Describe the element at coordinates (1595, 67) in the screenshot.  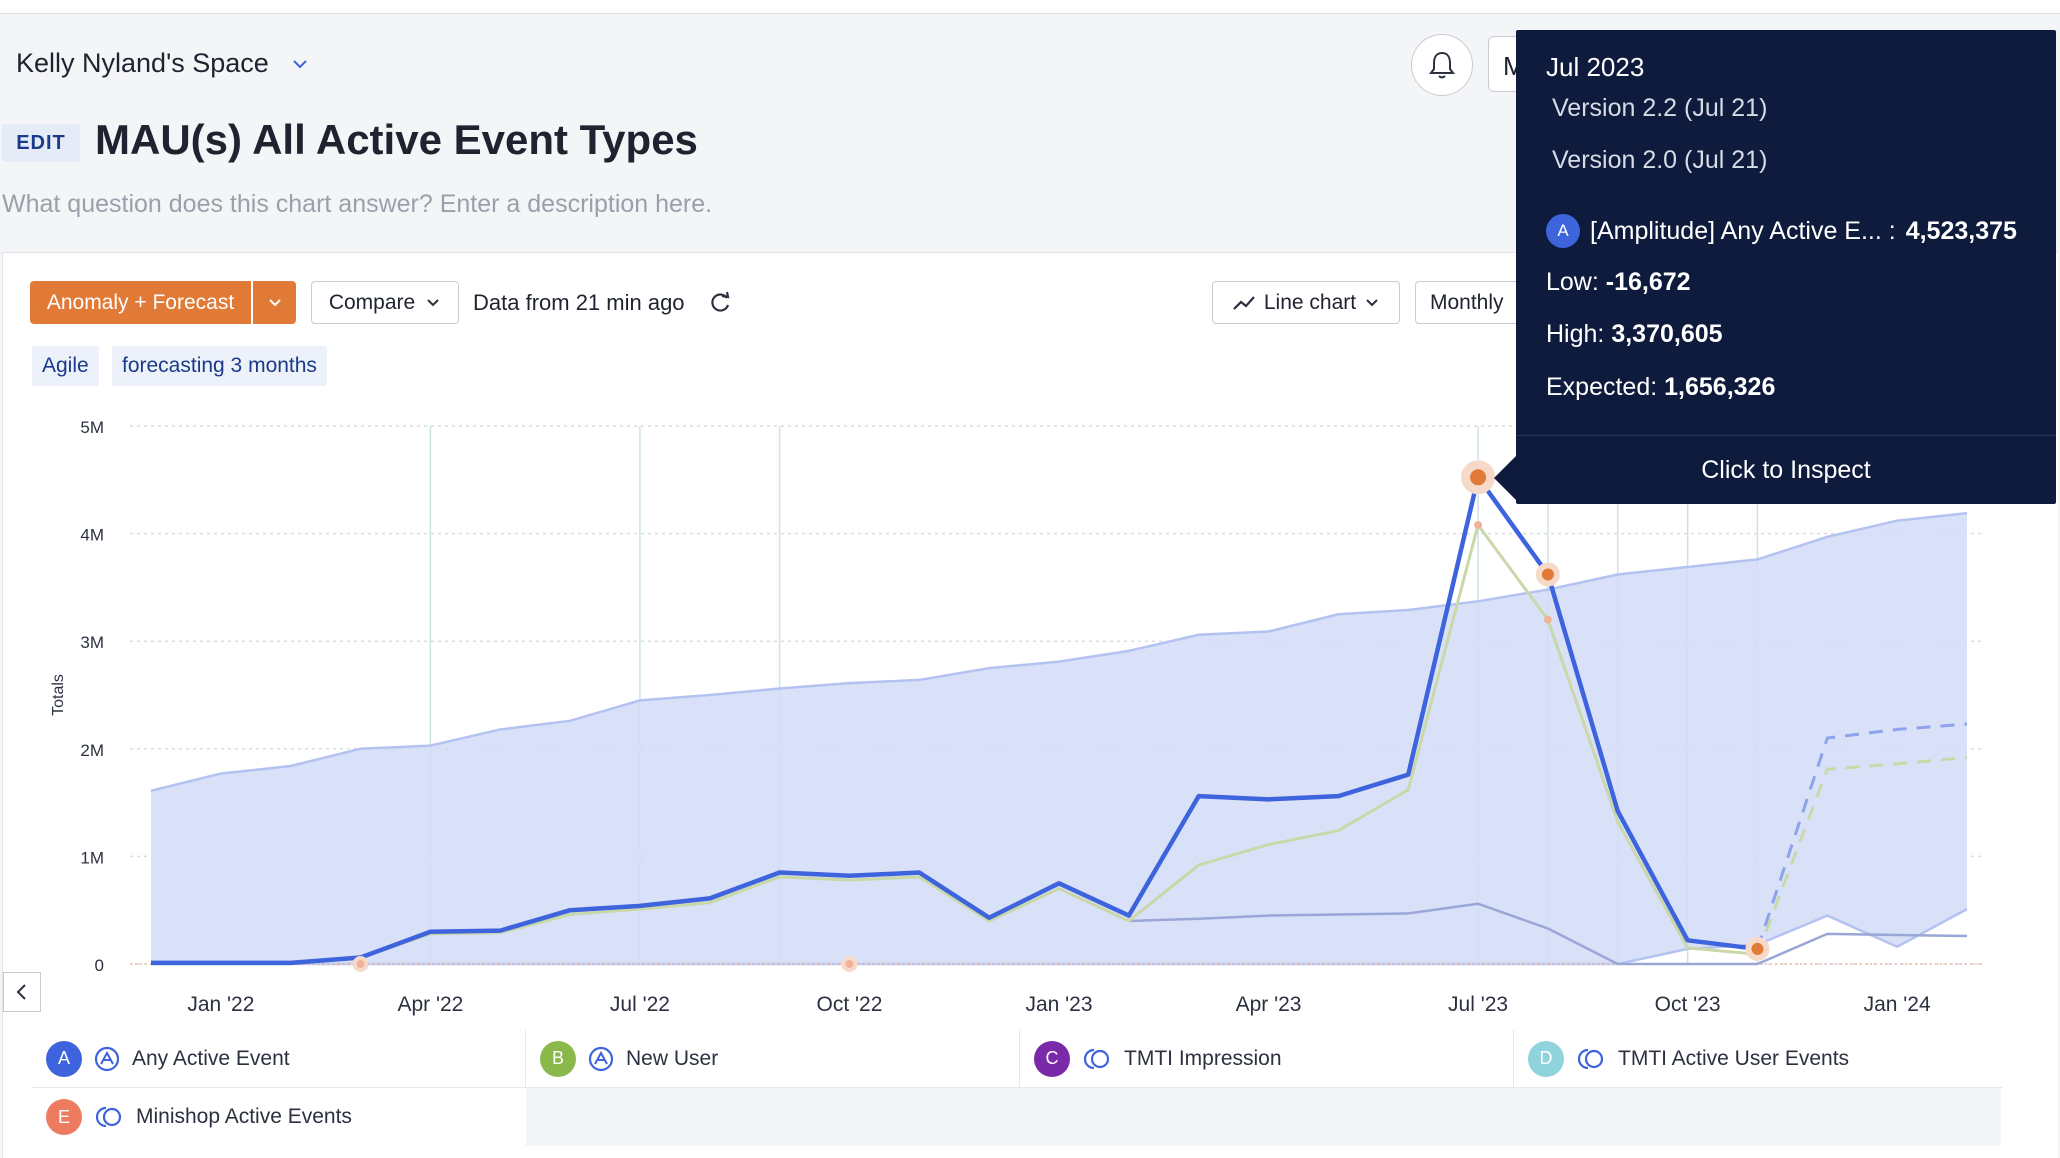
I see `tooltip-month: Jul 2023` at that location.